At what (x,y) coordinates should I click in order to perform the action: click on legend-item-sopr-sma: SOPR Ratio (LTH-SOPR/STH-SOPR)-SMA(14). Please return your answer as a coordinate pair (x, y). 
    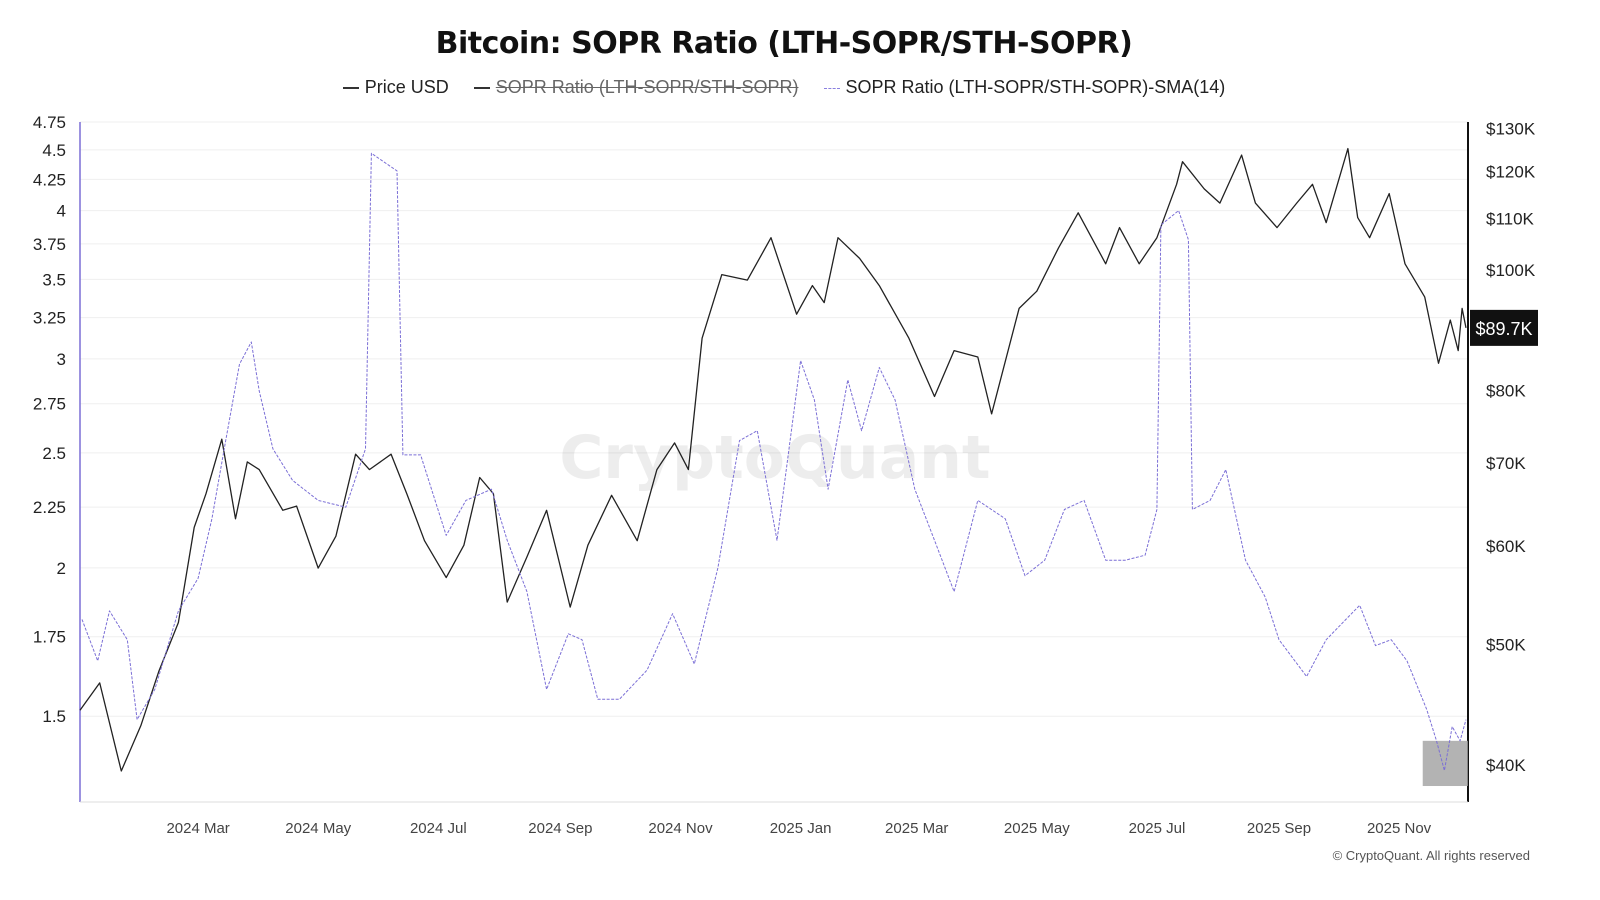
    Looking at the image, I should click on (1024, 87).